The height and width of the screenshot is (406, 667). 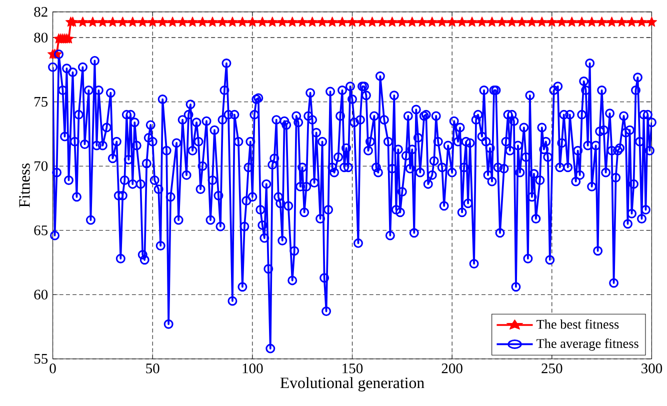 What do you see at coordinates (452, 368) in the screenshot?
I see `x-tick-label: 200` at bounding box center [452, 368].